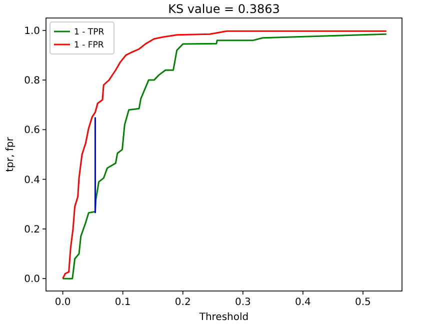 The height and width of the screenshot is (325, 437). What do you see at coordinates (242, 302) in the screenshot?
I see `x-tick-label: 0.3` at bounding box center [242, 302].